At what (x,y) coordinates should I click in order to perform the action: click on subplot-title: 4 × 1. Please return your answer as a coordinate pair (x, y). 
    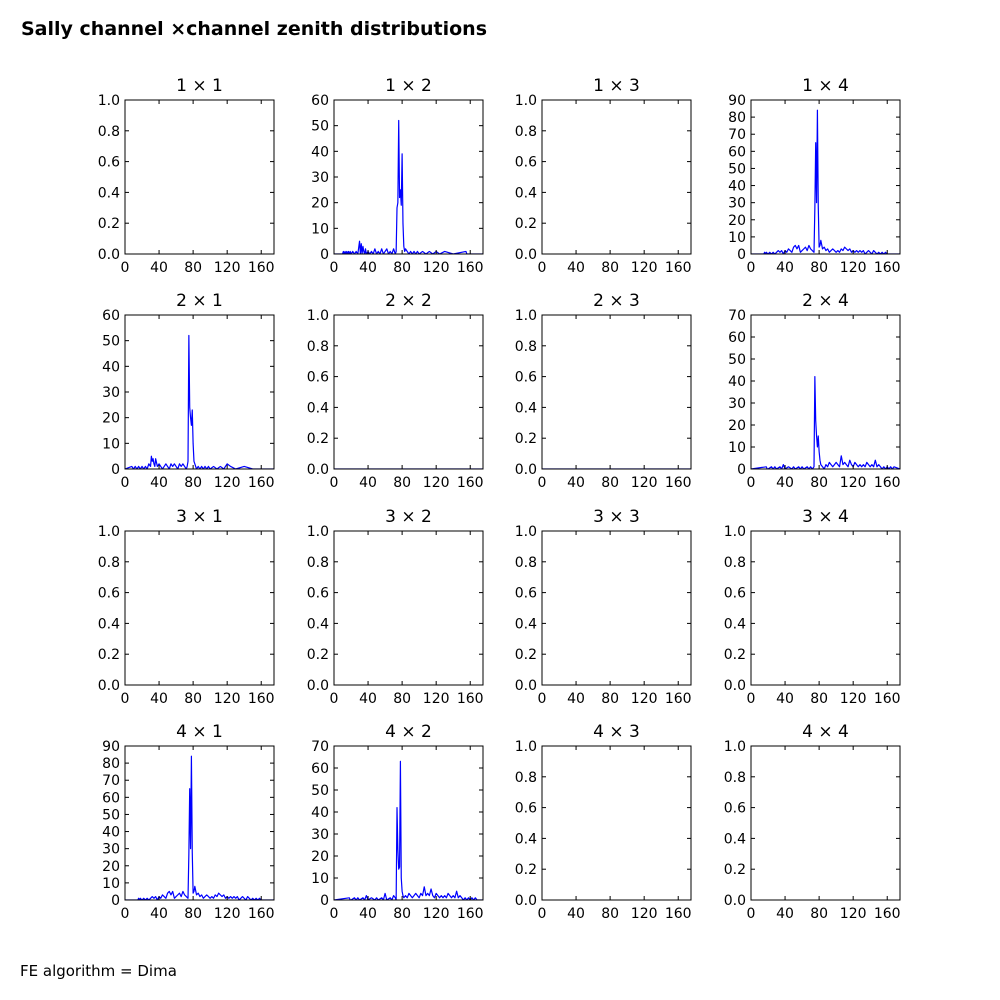
    Looking at the image, I should click on (199, 732).